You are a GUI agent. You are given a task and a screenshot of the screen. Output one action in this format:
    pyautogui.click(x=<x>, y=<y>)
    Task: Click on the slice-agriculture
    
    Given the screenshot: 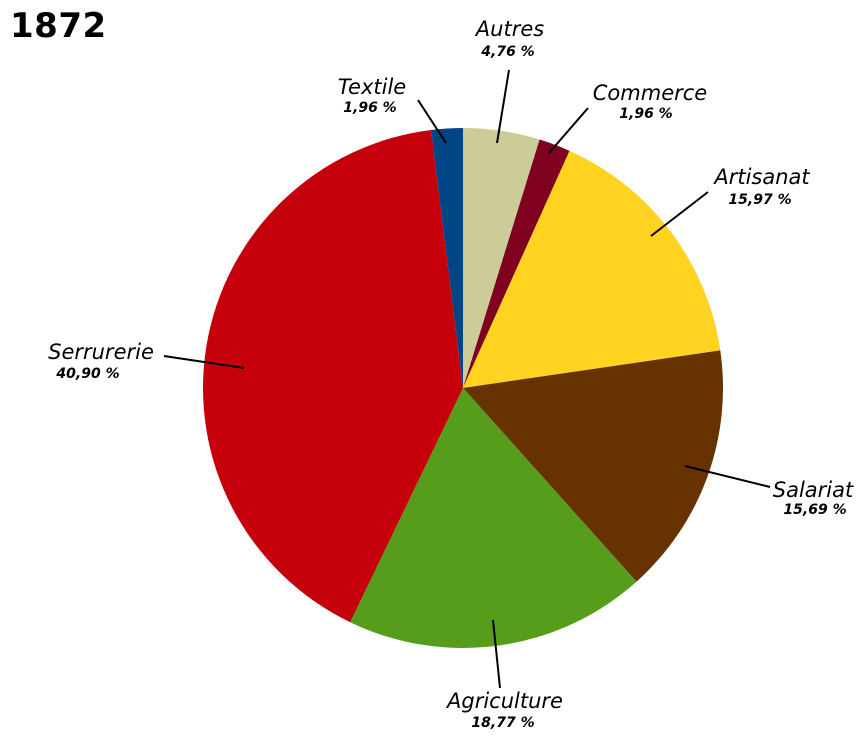 What is the action you would take?
    pyautogui.click(x=493, y=518)
    